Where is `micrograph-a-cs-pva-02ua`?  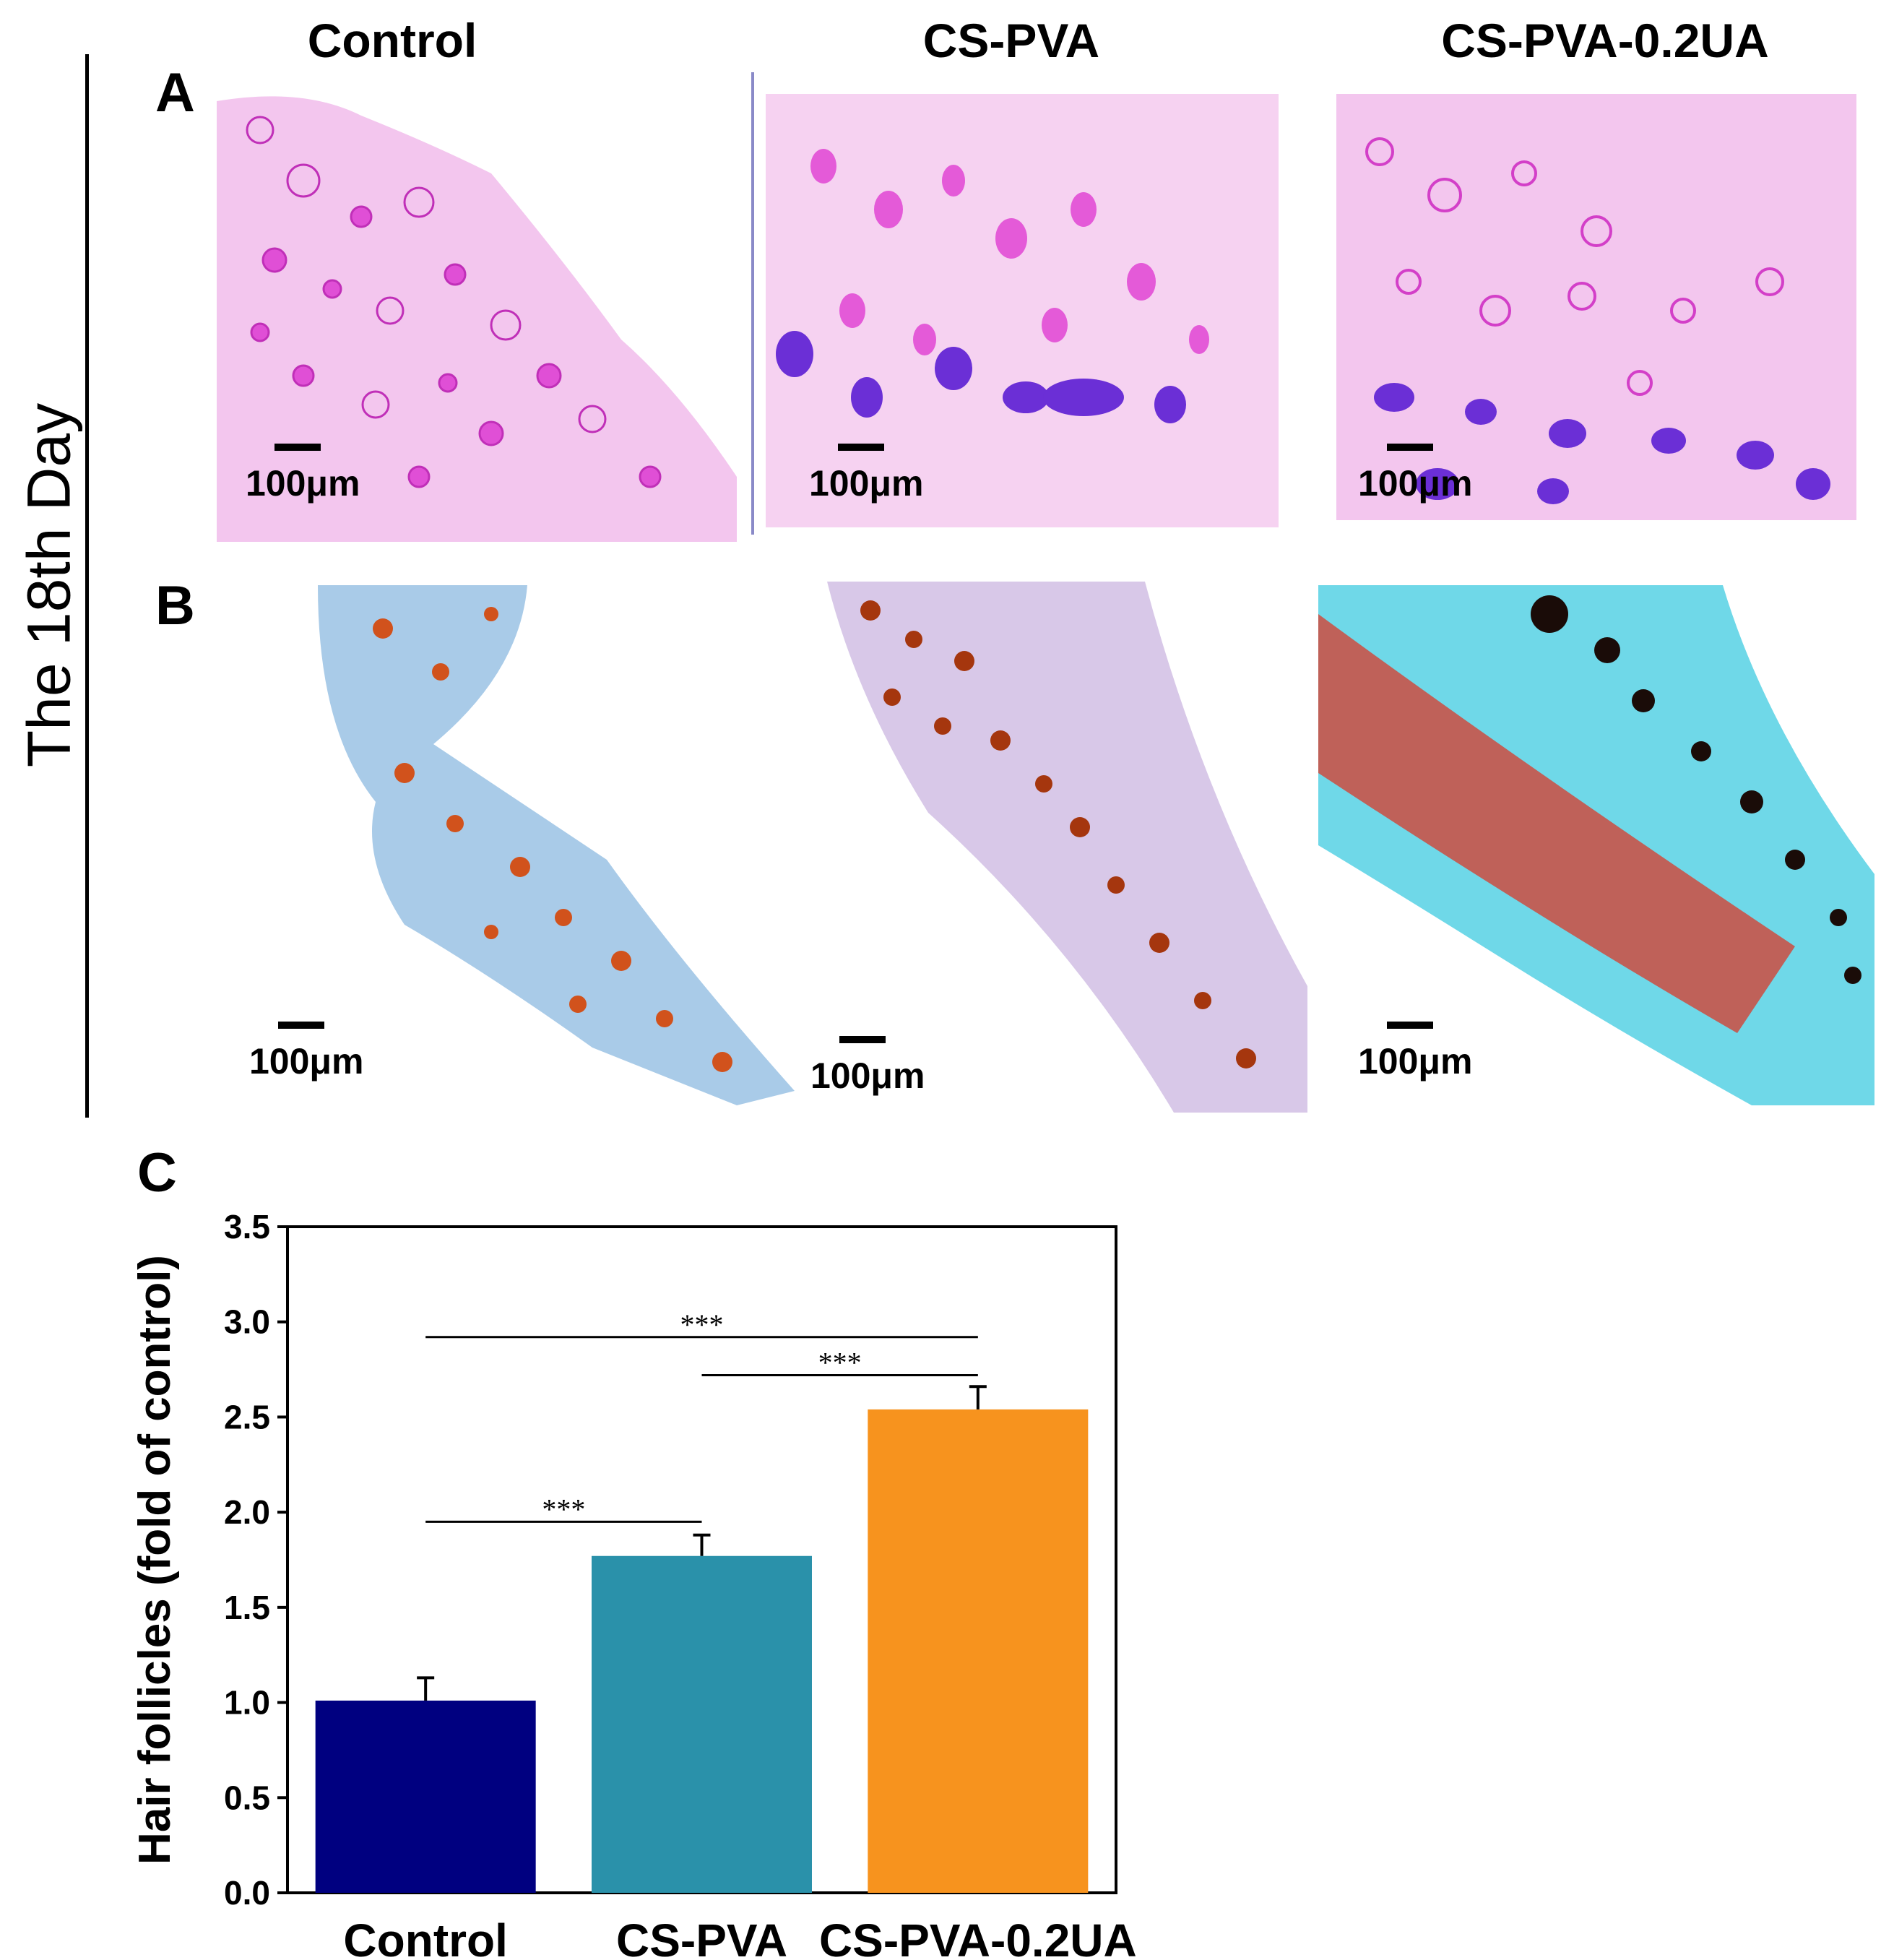 micrograph-a-cs-pva-02ua is located at coordinates (1596, 307).